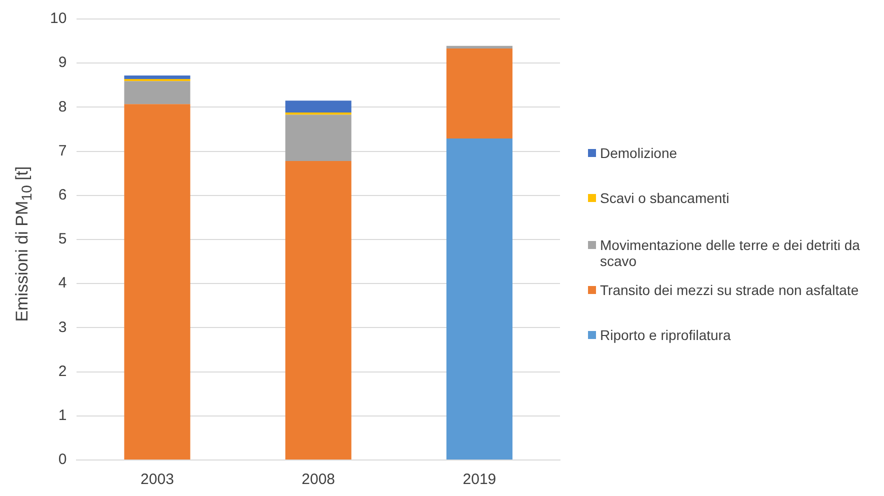 The width and height of the screenshot is (884, 496). Describe the element at coordinates (665, 335) in the screenshot. I see `legend-label: Riporto e riprofilatura` at that location.